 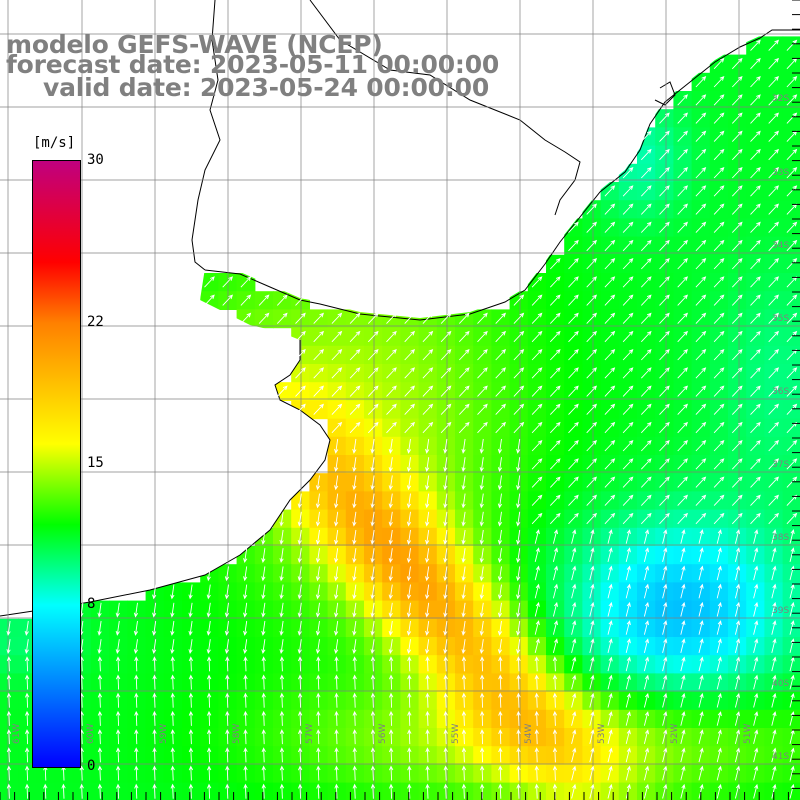 What do you see at coordinates (781, 99) in the screenshot?
I see `lat-label: 32S` at bounding box center [781, 99].